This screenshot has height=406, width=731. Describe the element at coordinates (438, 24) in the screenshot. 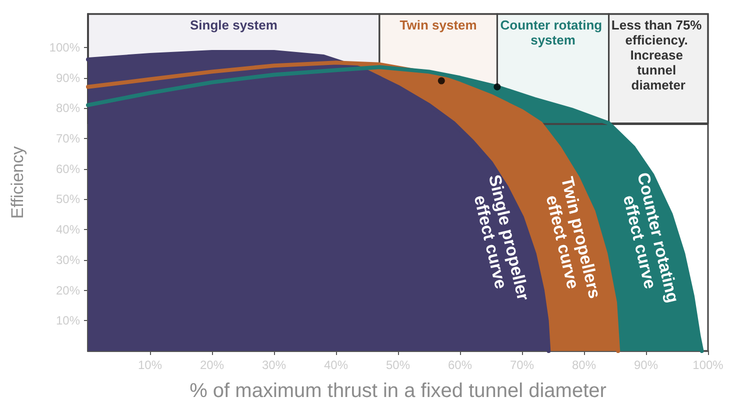

I see `band-label: Twin system` at that location.